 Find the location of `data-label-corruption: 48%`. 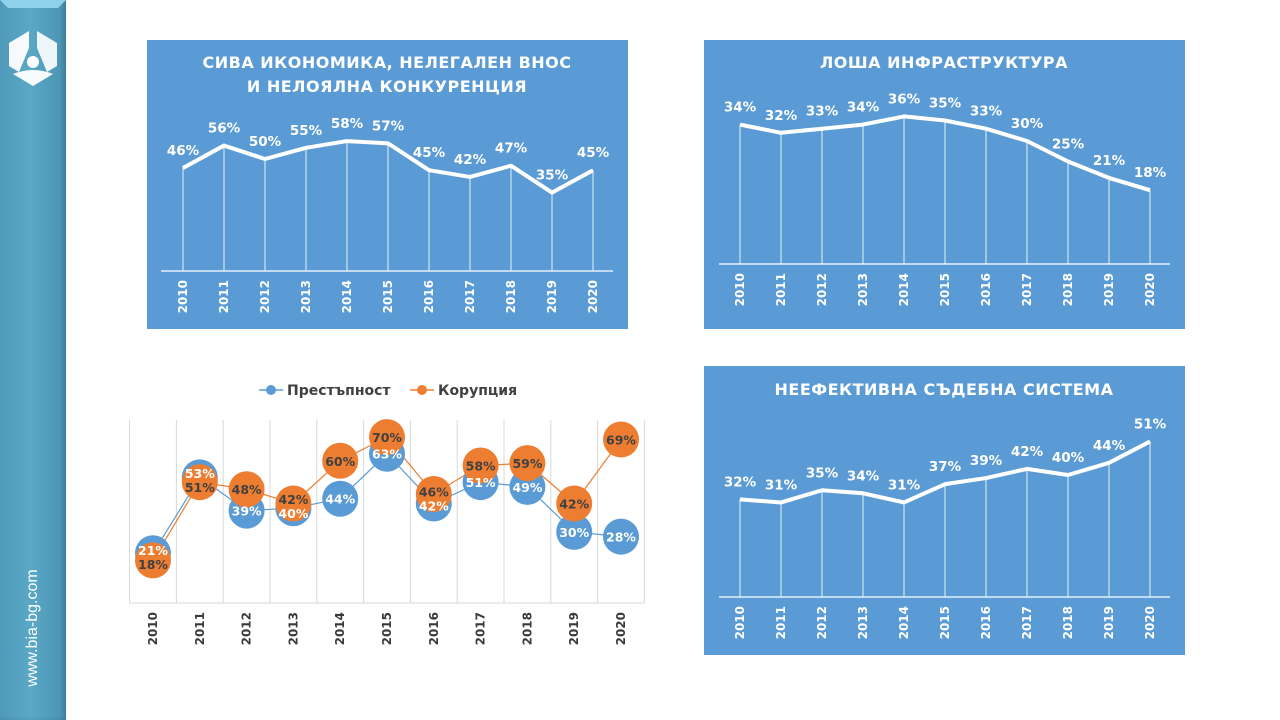

data-label-corruption: 48% is located at coordinates (247, 489).